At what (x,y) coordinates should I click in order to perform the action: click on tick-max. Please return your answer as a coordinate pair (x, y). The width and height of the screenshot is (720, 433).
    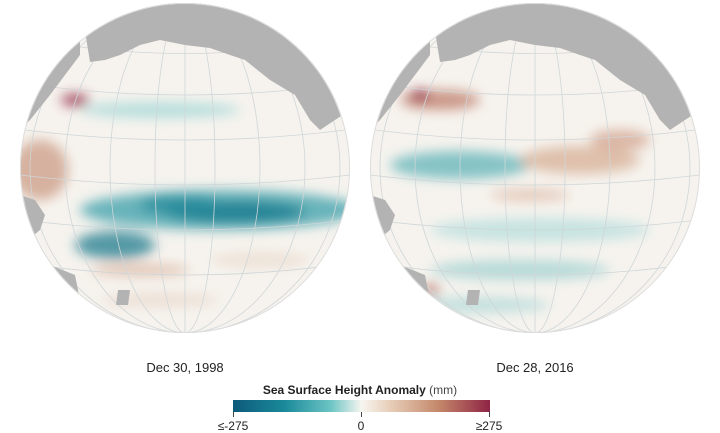
    Looking at the image, I should click on (489, 414).